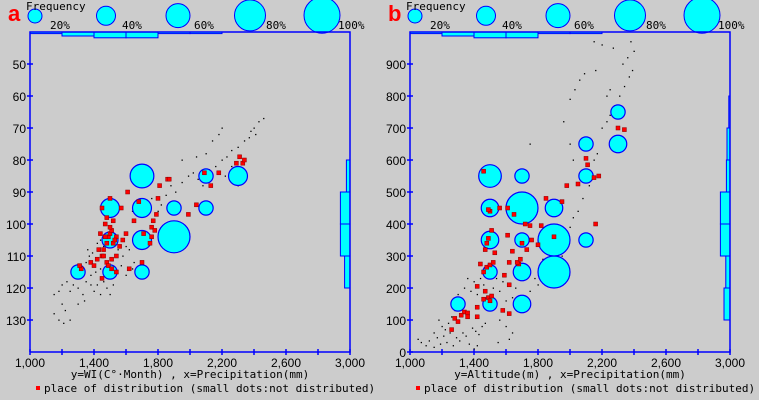 This screenshot has height=400, width=759. I want to click on frequency-label: Frequency, so click(56, 6).